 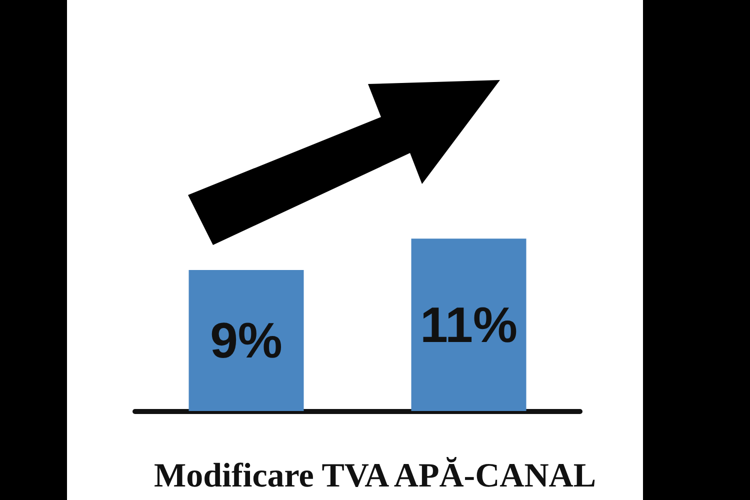 I want to click on data-label: 9%, so click(x=246, y=340).